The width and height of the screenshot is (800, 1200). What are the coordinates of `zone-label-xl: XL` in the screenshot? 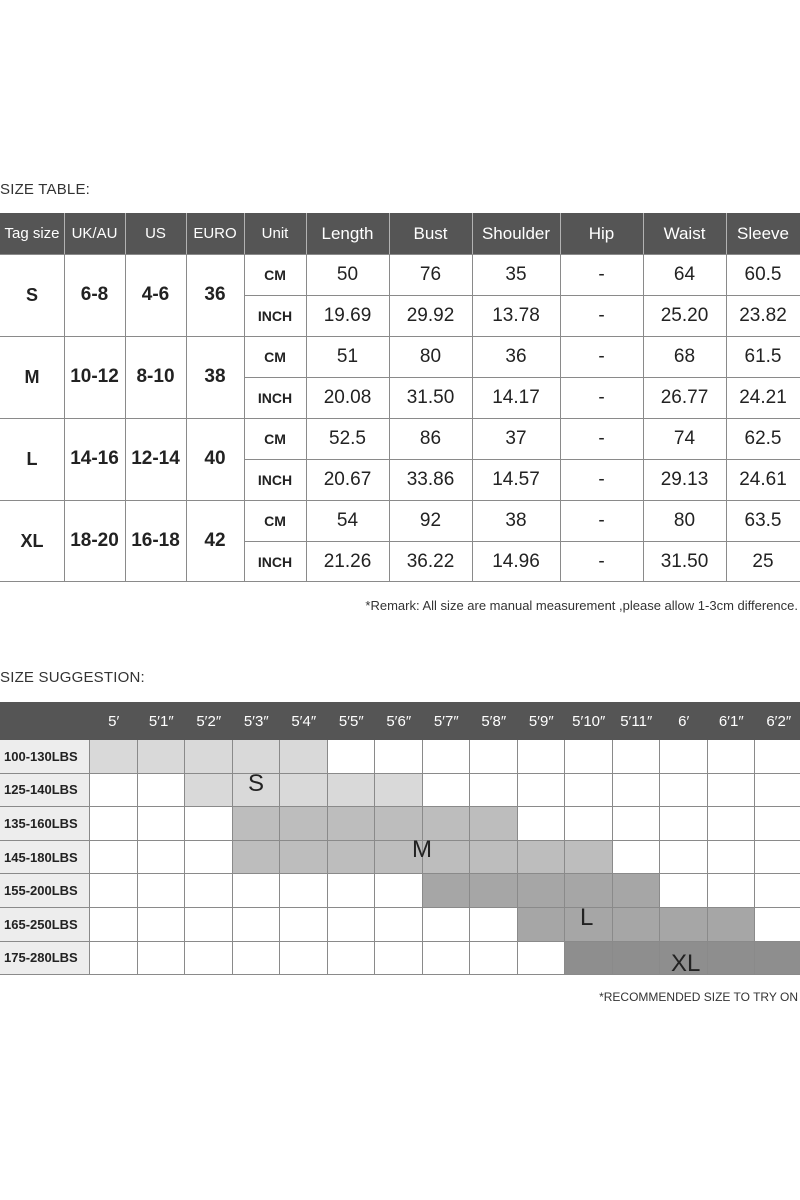 It's located at (686, 963).